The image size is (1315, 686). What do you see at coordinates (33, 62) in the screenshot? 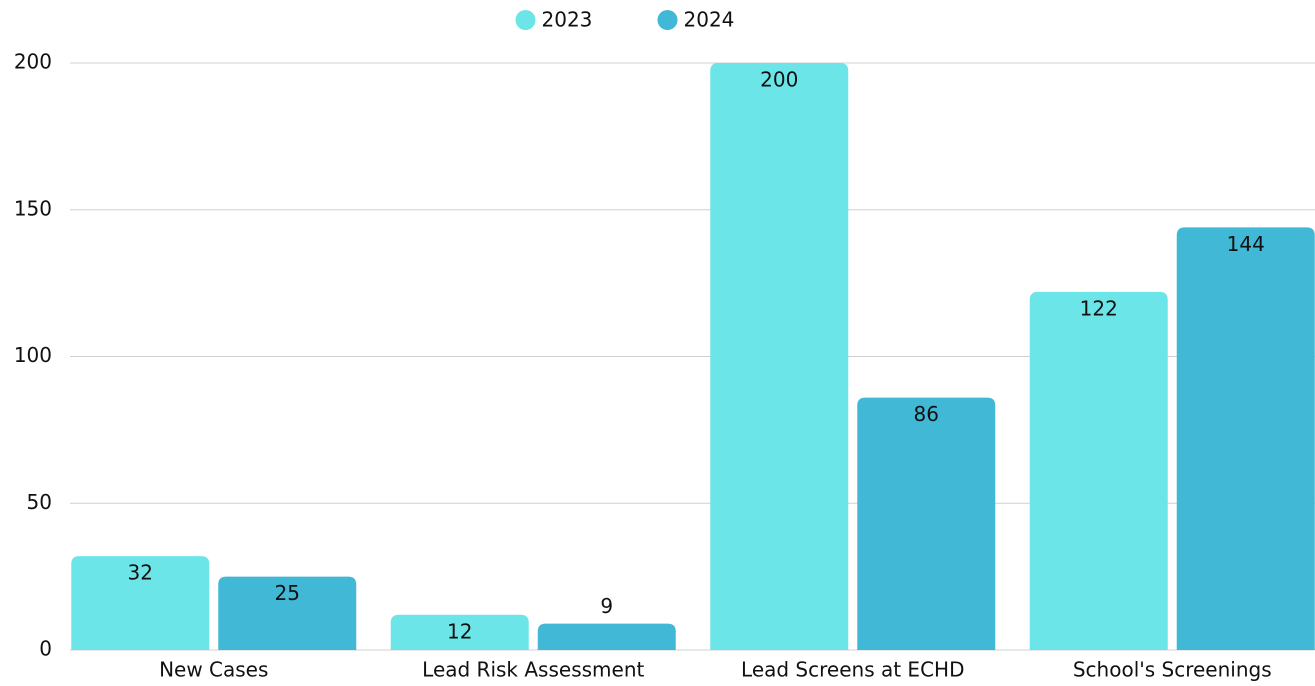
I see `y-tick-label: 200` at bounding box center [33, 62].